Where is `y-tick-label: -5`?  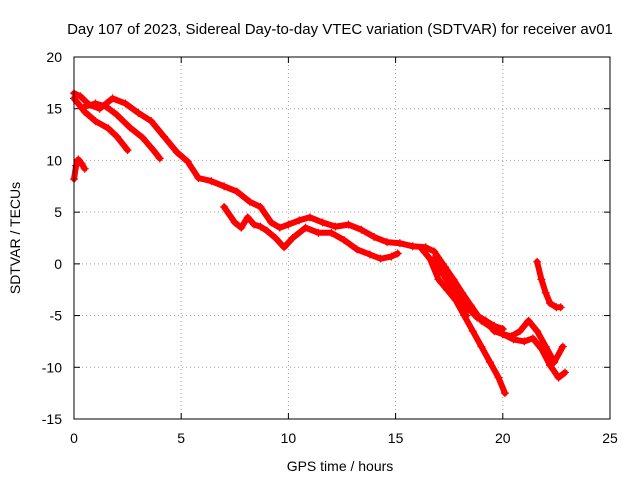 y-tick-label: -5 is located at coordinates (56, 316).